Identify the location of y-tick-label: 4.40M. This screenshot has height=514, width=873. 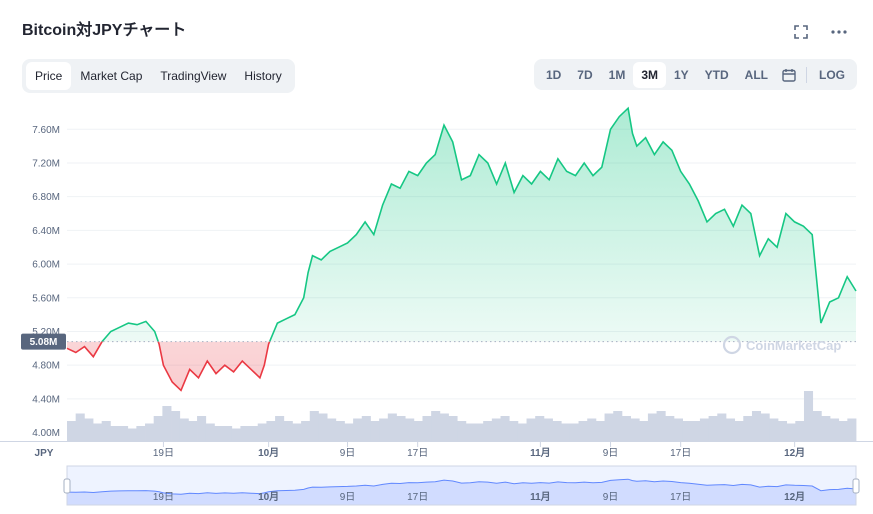
(46, 399).